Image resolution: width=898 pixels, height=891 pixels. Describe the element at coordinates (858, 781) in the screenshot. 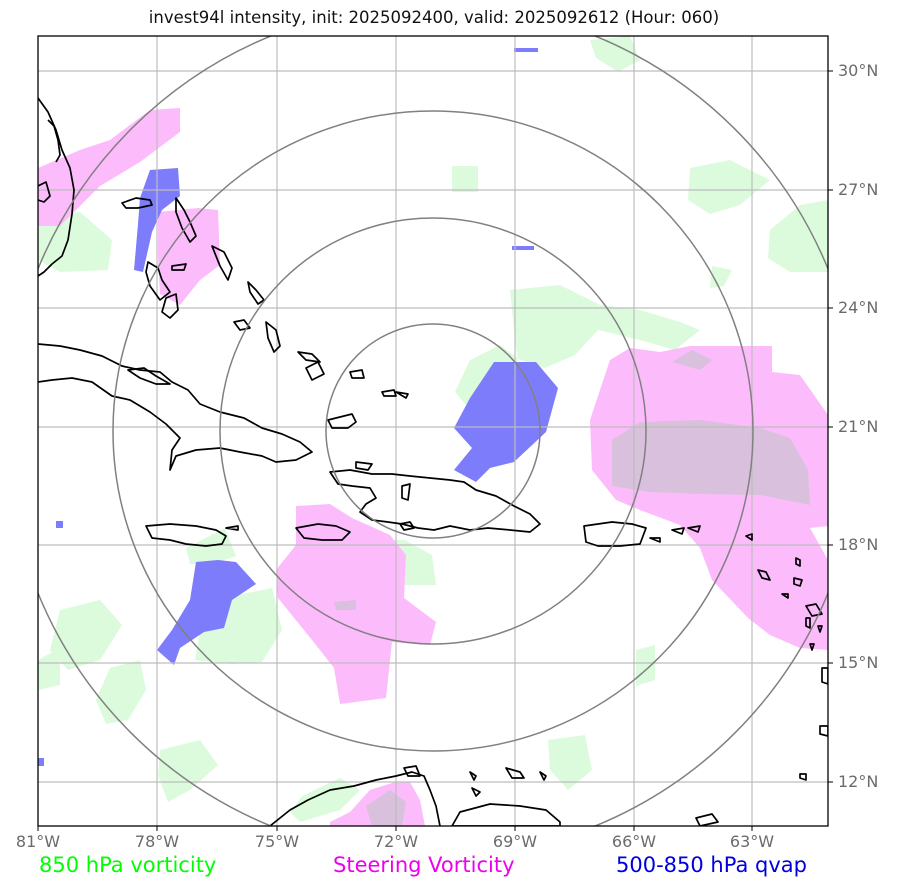

I see `y-tick-label: 12°N` at that location.